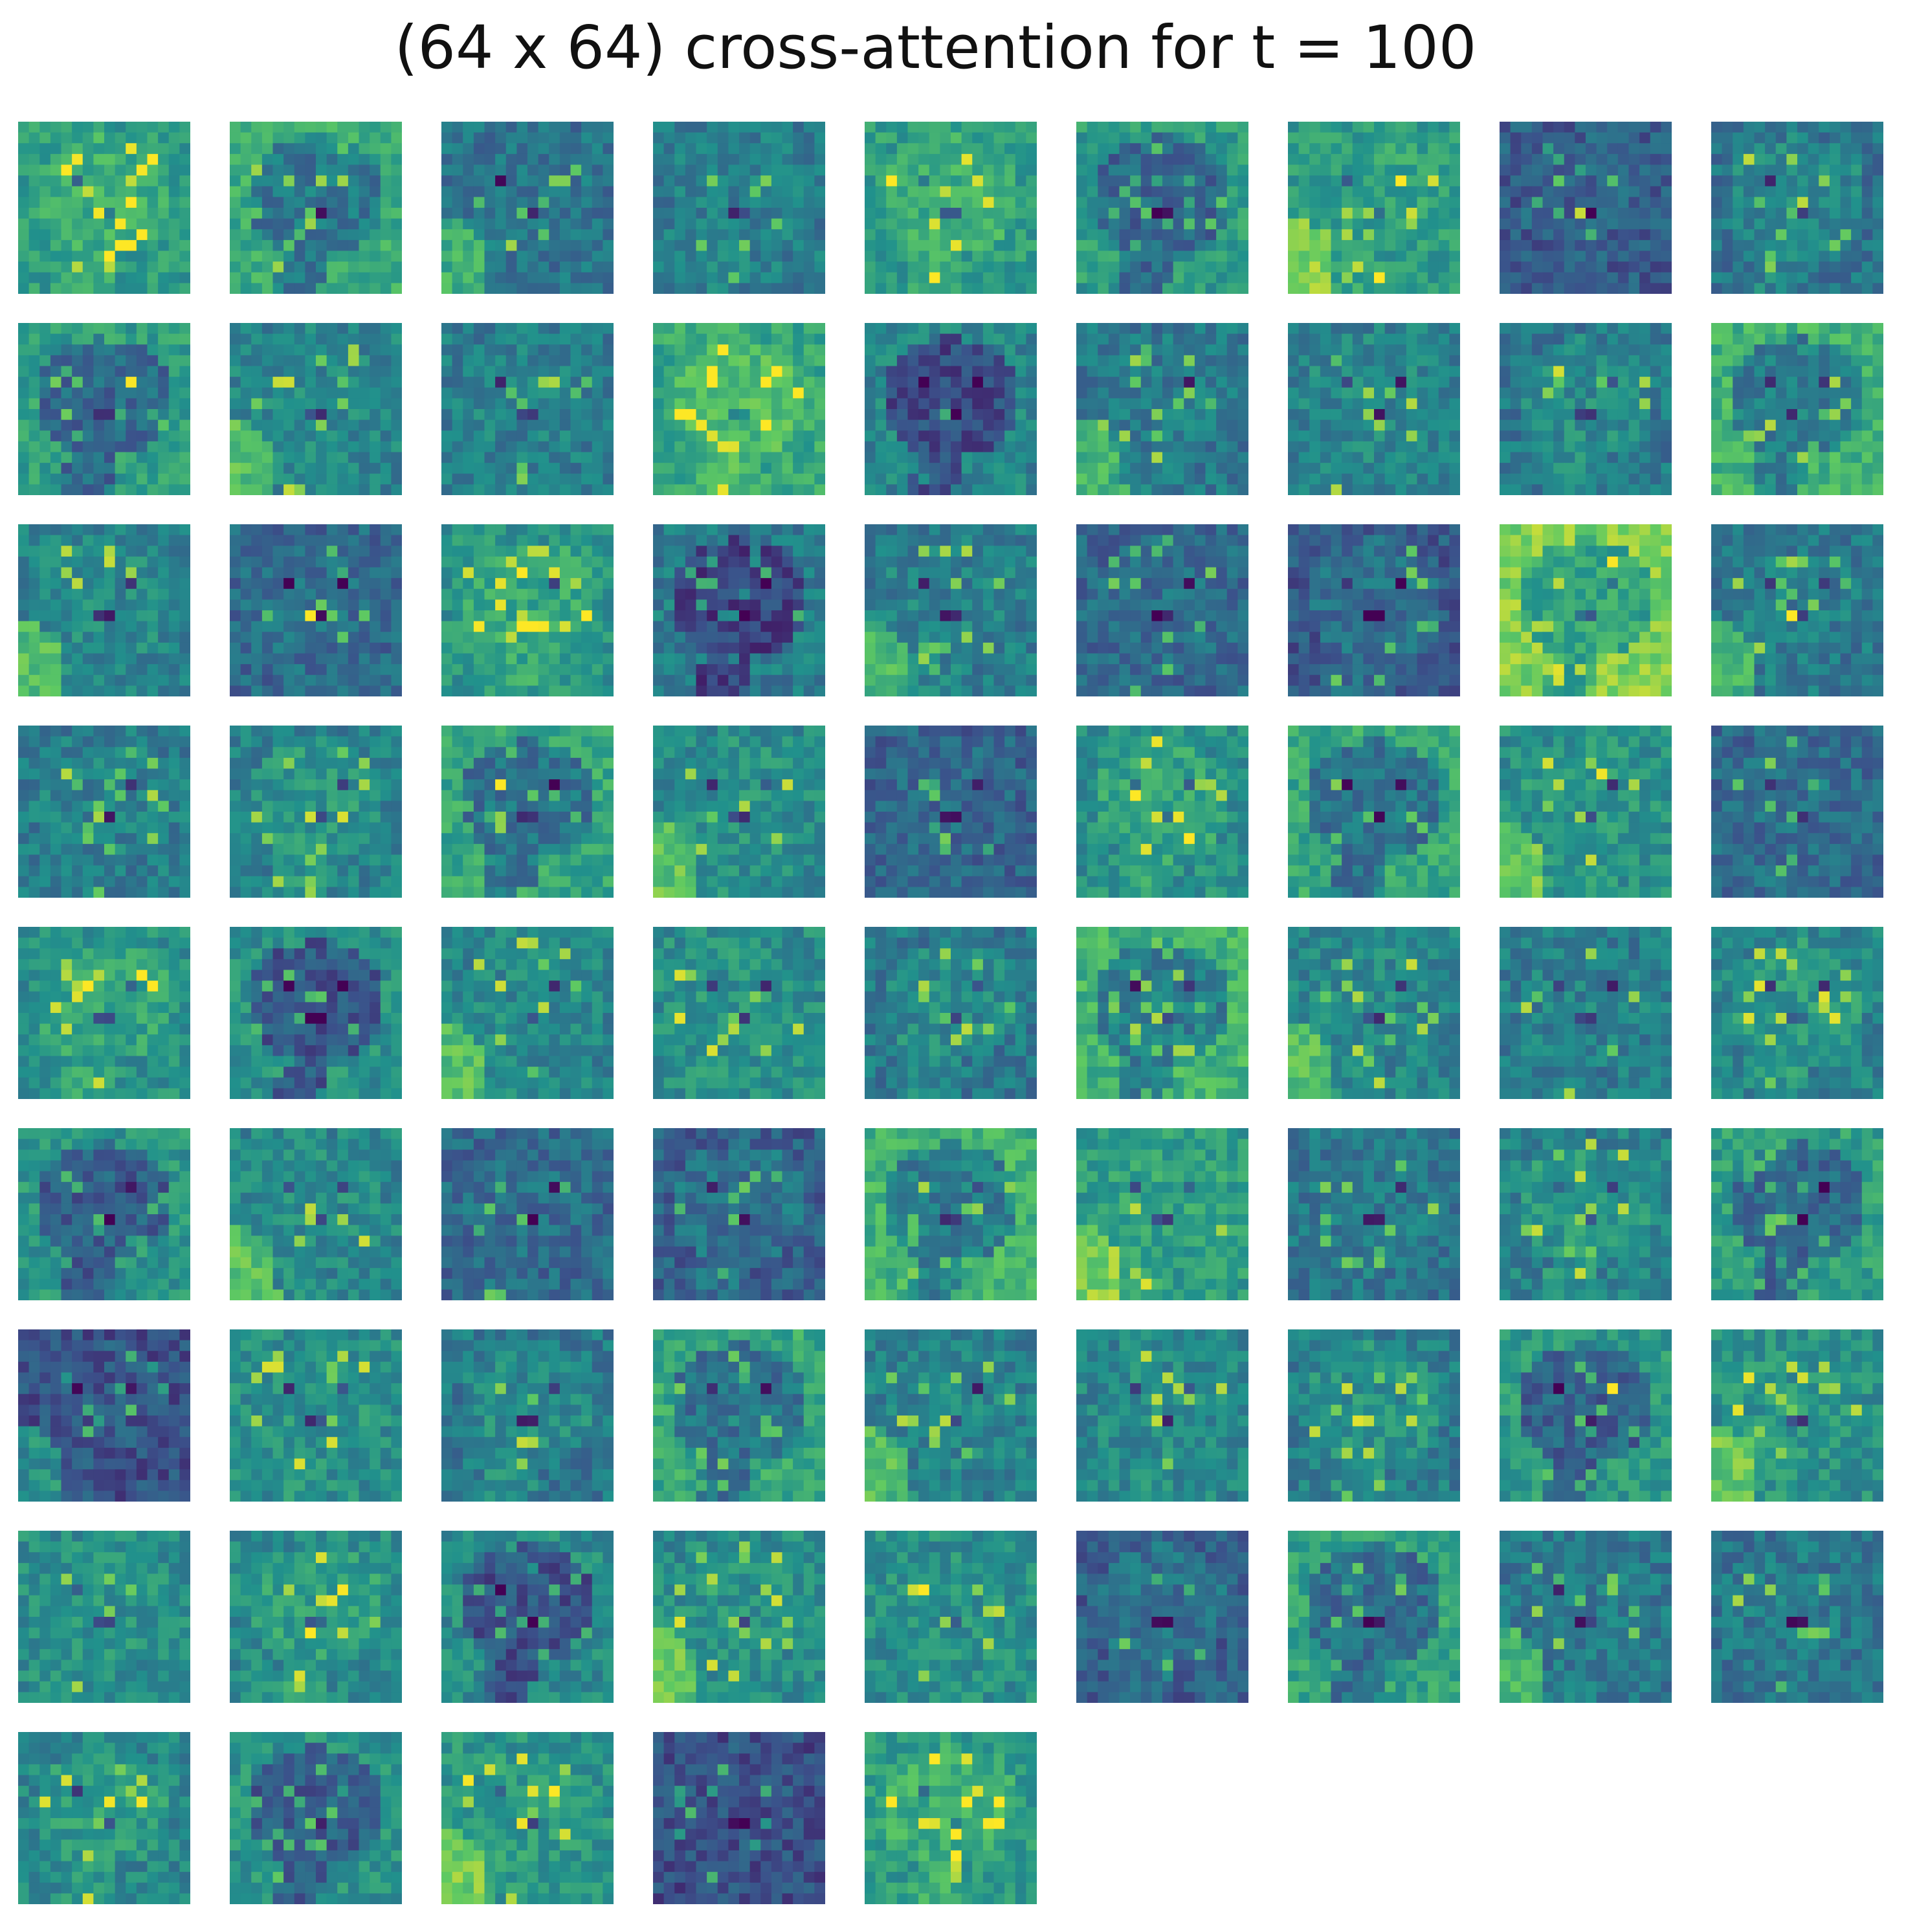 This screenshot has height=1932, width=1917. I want to click on figure-title: (64 x 64) cross-attention for t = 100, so click(935, 47).